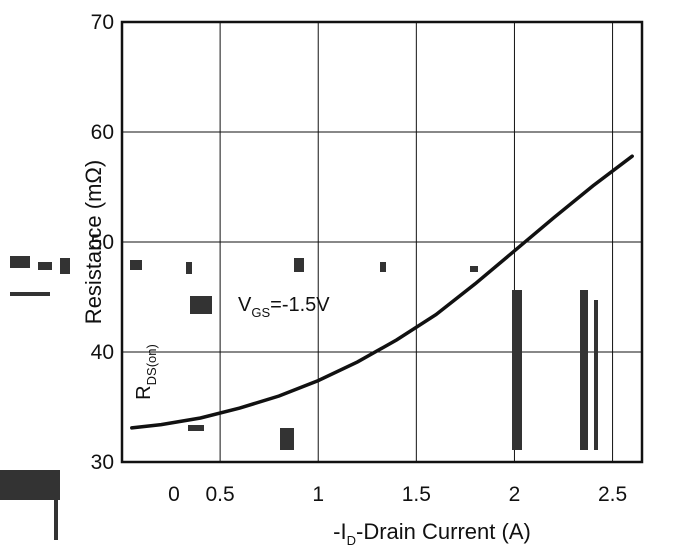 This screenshot has height=551, width=684. Describe the element at coordinates (102, 352) in the screenshot. I see `y-tick-label: 40` at that location.